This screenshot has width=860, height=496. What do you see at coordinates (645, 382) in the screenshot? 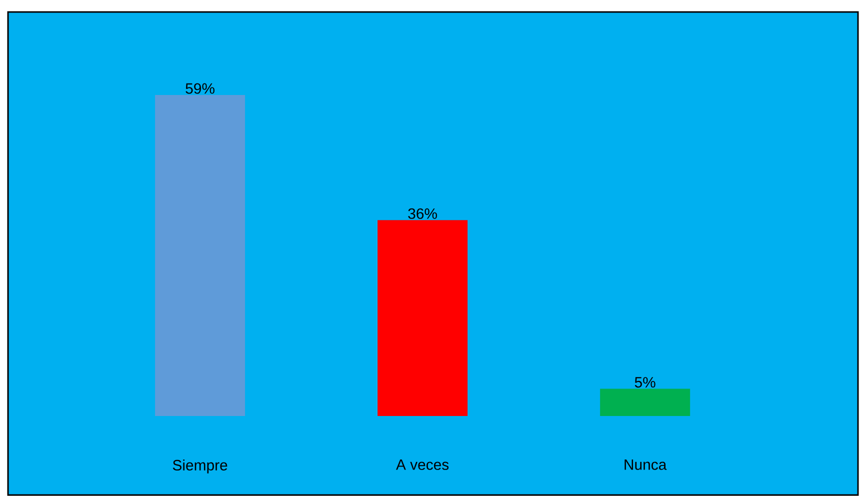
I see `data-label: 5%` at bounding box center [645, 382].